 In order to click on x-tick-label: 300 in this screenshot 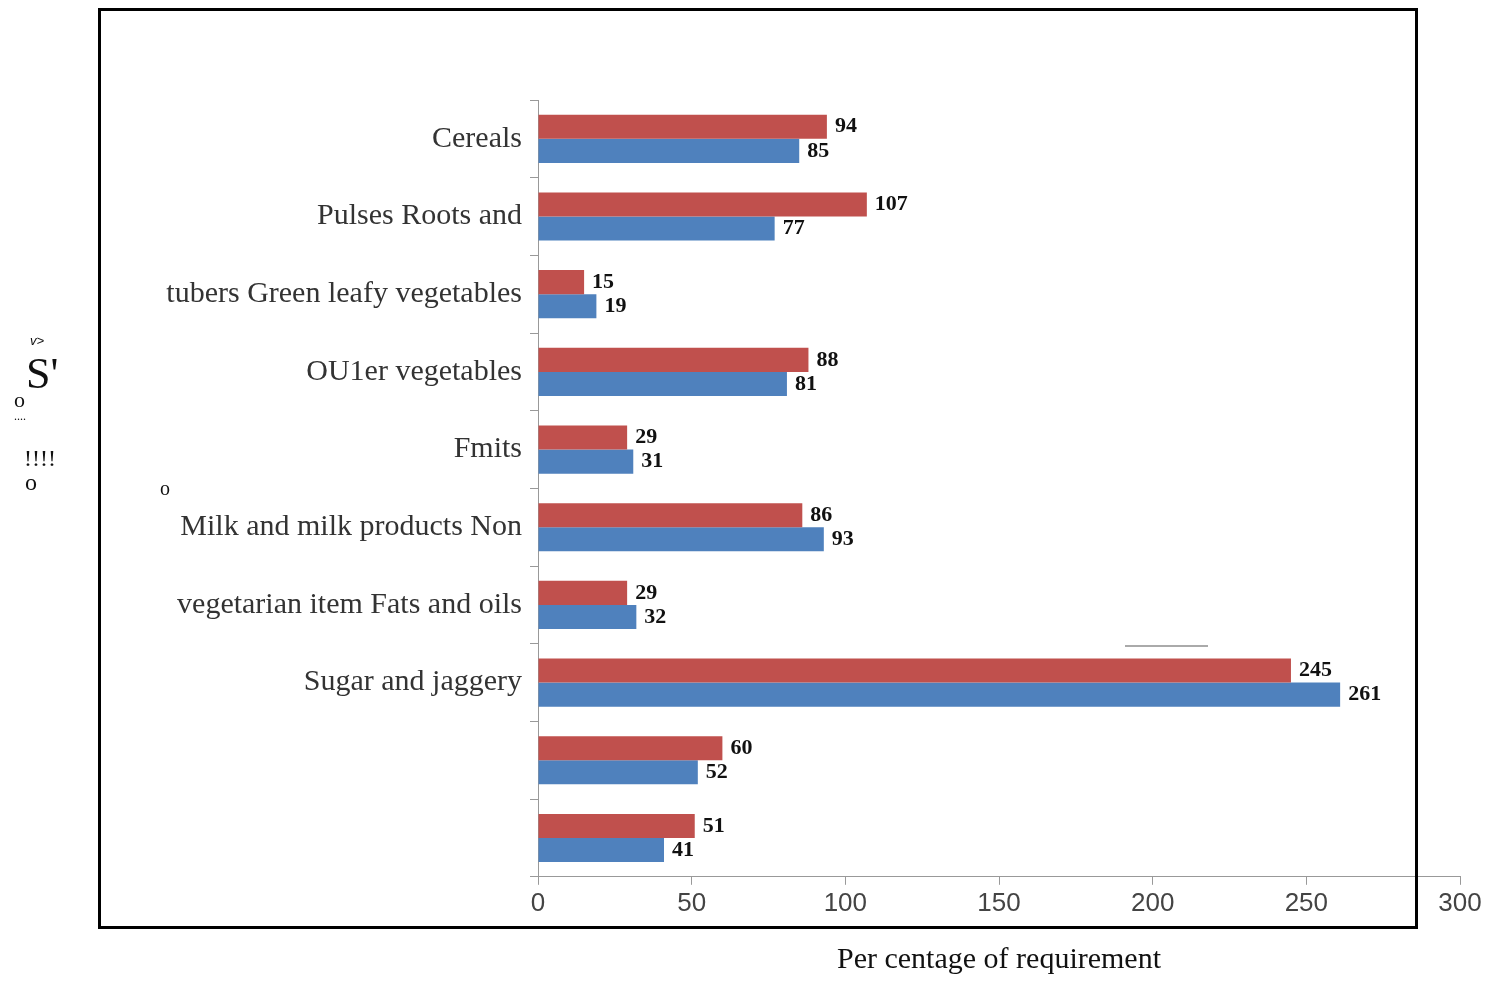, I will do `click(1460, 901)`.